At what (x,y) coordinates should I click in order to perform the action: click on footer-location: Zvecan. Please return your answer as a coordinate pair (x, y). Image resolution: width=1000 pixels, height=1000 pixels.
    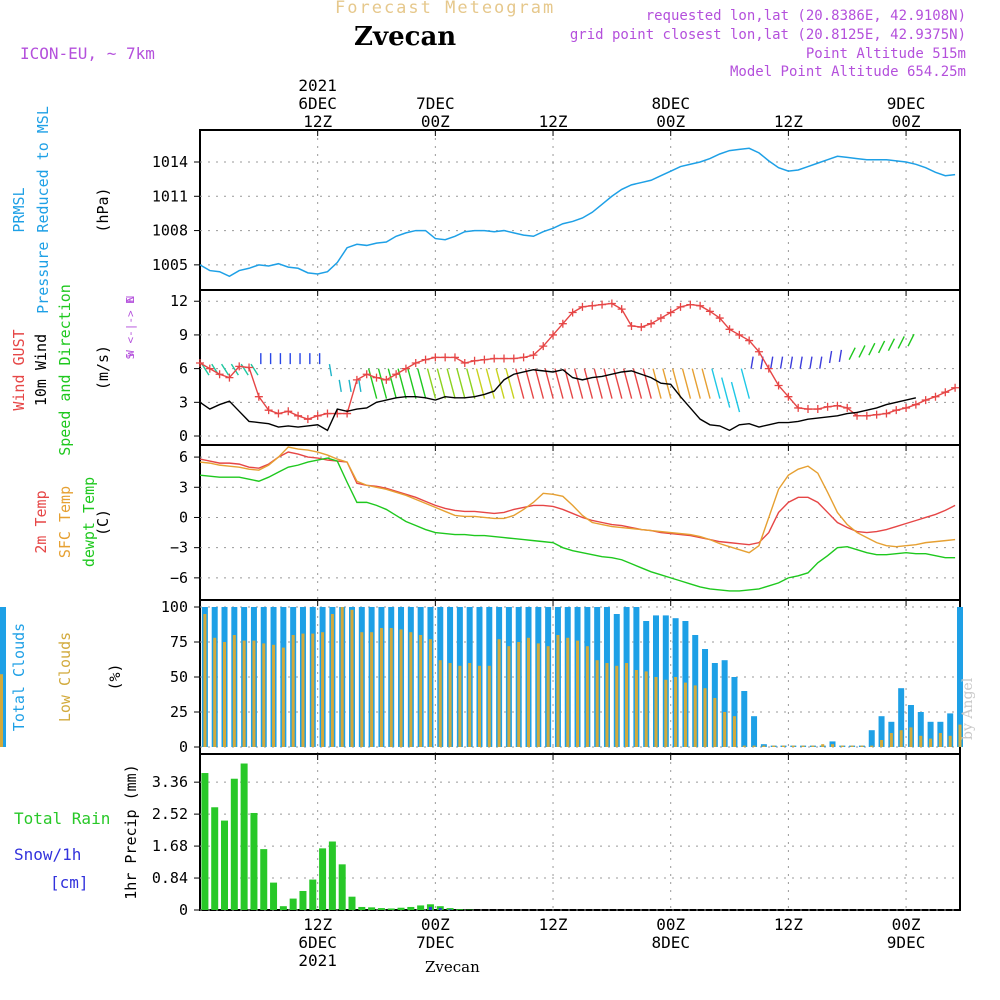
    Looking at the image, I should click on (452, 967).